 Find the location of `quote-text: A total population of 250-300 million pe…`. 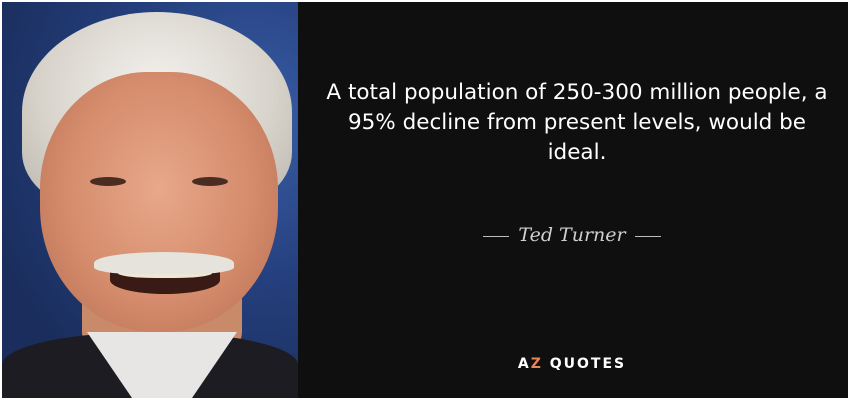

quote-text: A total population of 250-300 million pe… is located at coordinates (577, 122).